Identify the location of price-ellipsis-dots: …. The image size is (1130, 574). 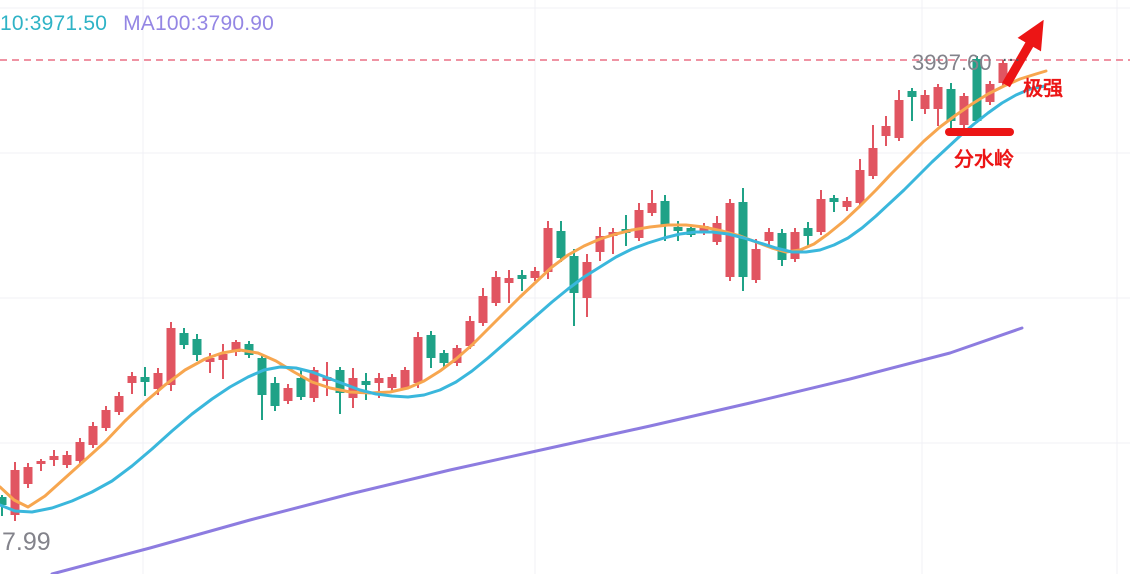
(1012, 55).